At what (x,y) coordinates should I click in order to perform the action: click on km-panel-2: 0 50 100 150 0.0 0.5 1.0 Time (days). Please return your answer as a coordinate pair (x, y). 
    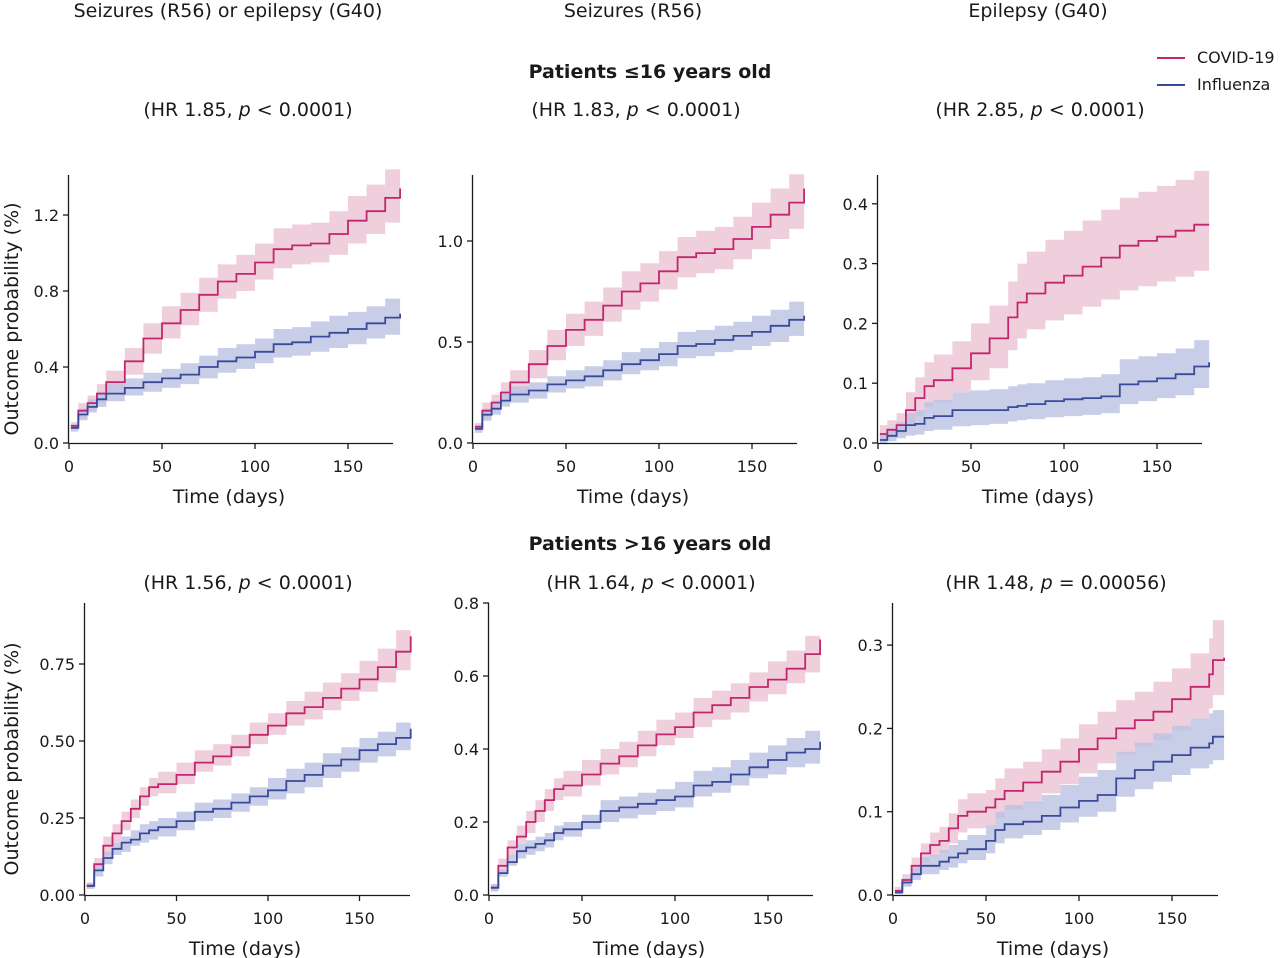
    Looking at the image, I should click on (621, 334).